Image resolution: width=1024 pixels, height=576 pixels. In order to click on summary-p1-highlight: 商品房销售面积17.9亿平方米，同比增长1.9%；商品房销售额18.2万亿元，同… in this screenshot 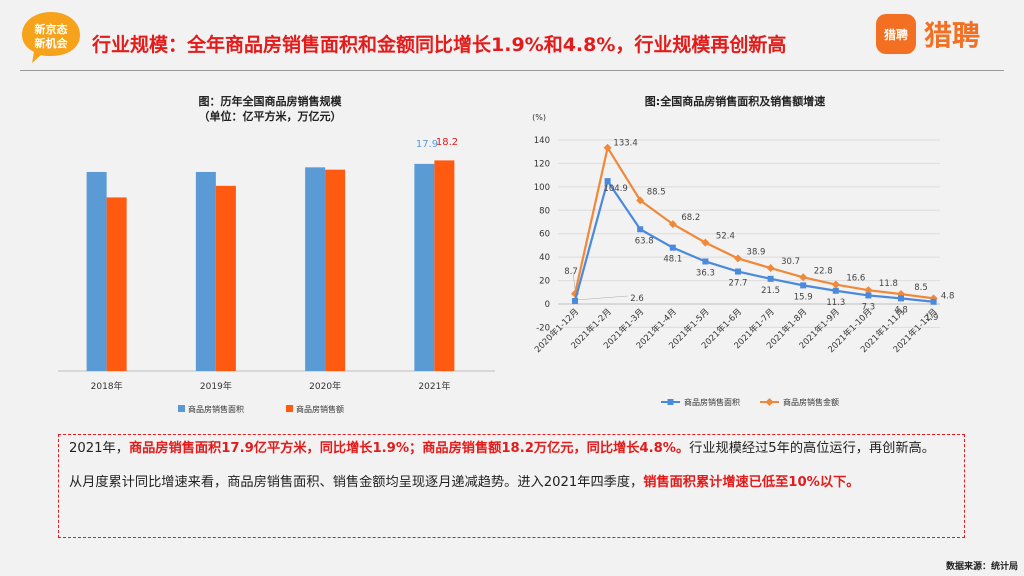, I will do `click(409, 448)`.